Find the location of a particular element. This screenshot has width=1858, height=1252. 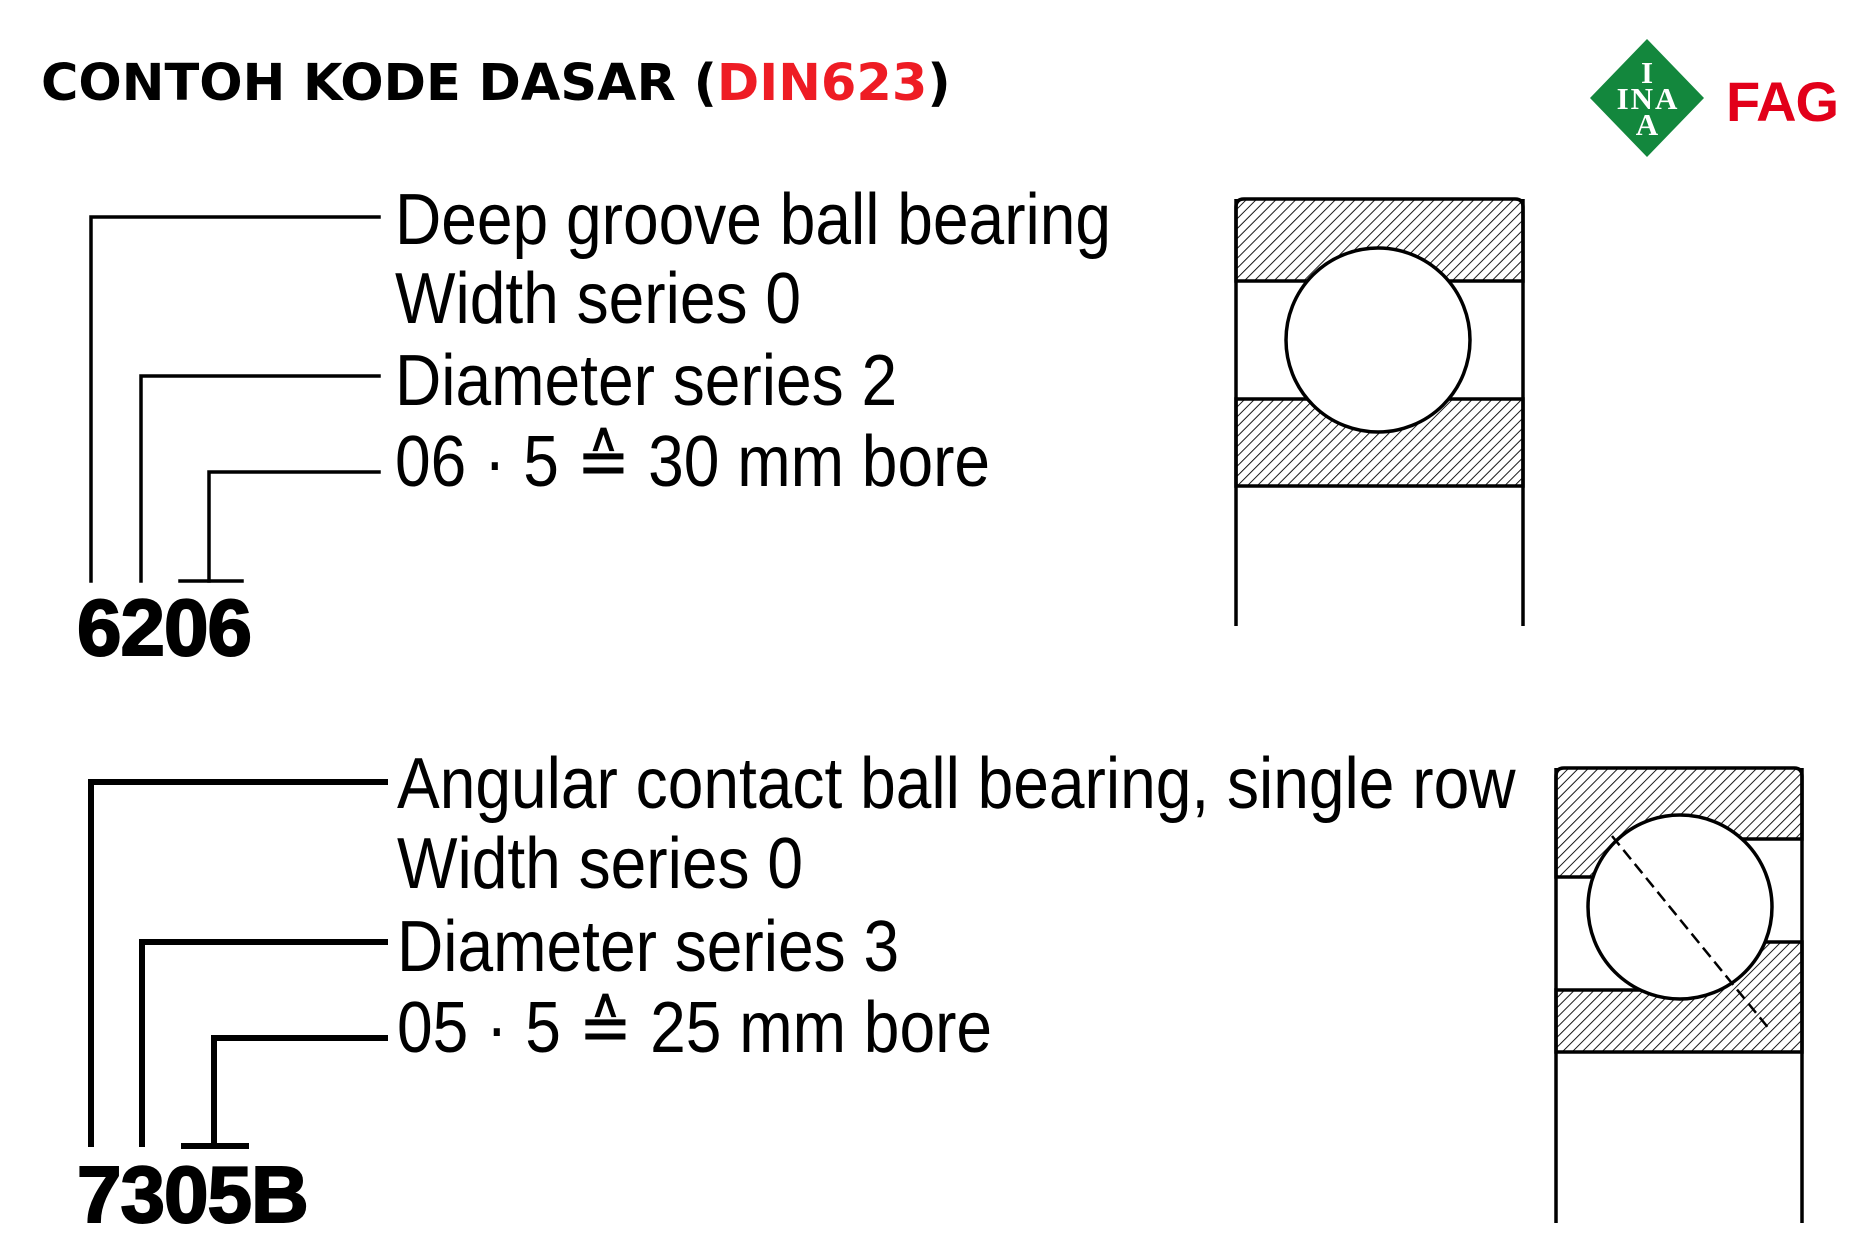

ina-logo-diamond is located at coordinates (1647, 98).